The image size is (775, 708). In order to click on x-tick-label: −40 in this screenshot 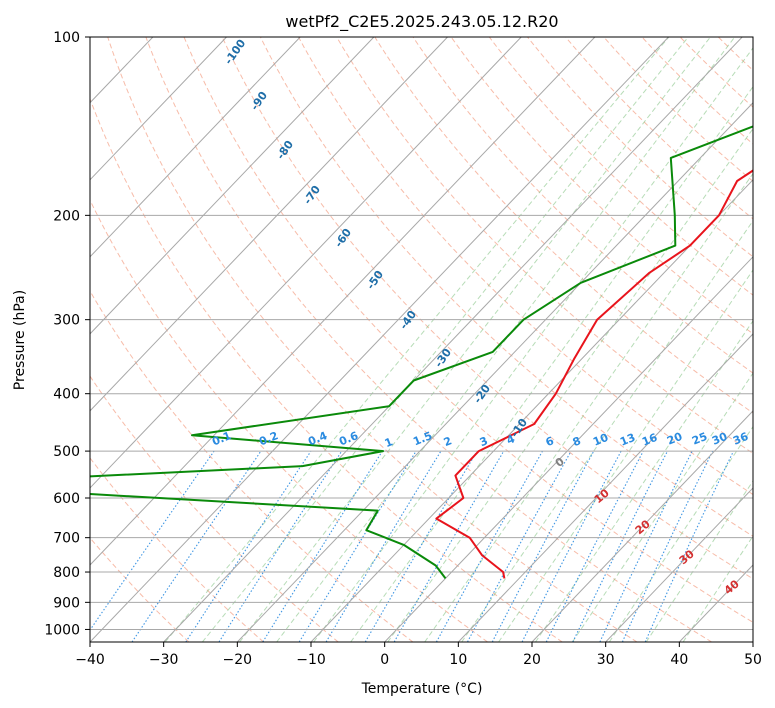, I will do `click(90, 660)`.